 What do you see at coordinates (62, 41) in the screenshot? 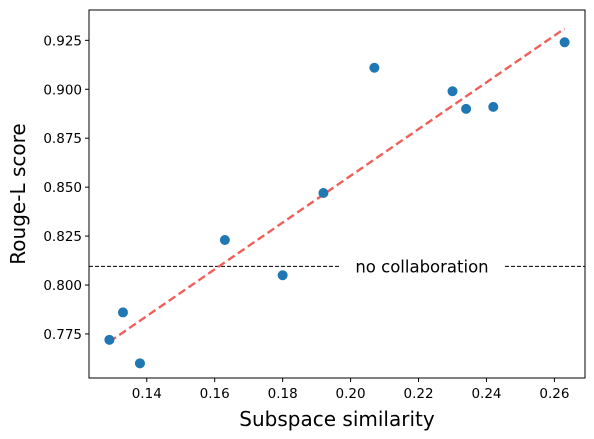
I see `y-tick-label: 0.925` at bounding box center [62, 41].